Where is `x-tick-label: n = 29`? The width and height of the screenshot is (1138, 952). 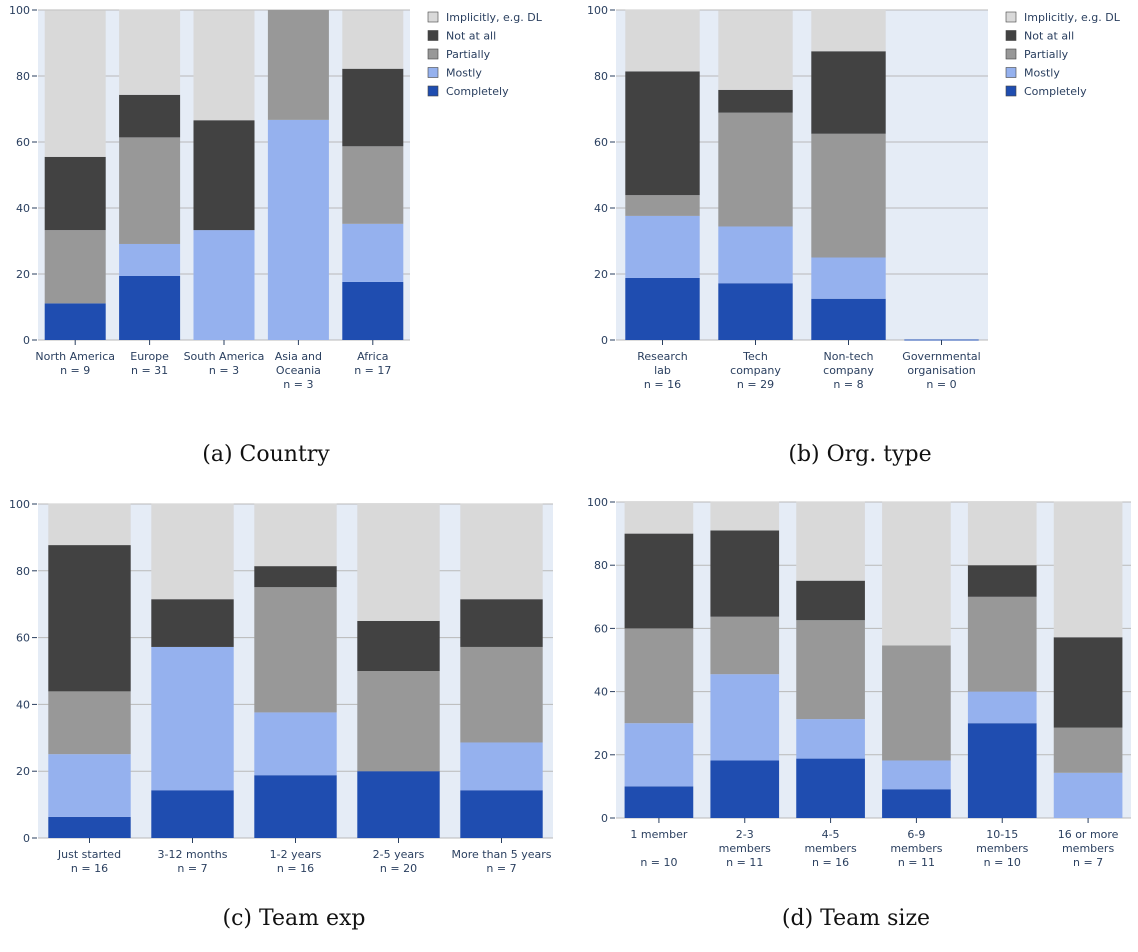
x-tick-label: n = 29 is located at coordinates (755, 384).